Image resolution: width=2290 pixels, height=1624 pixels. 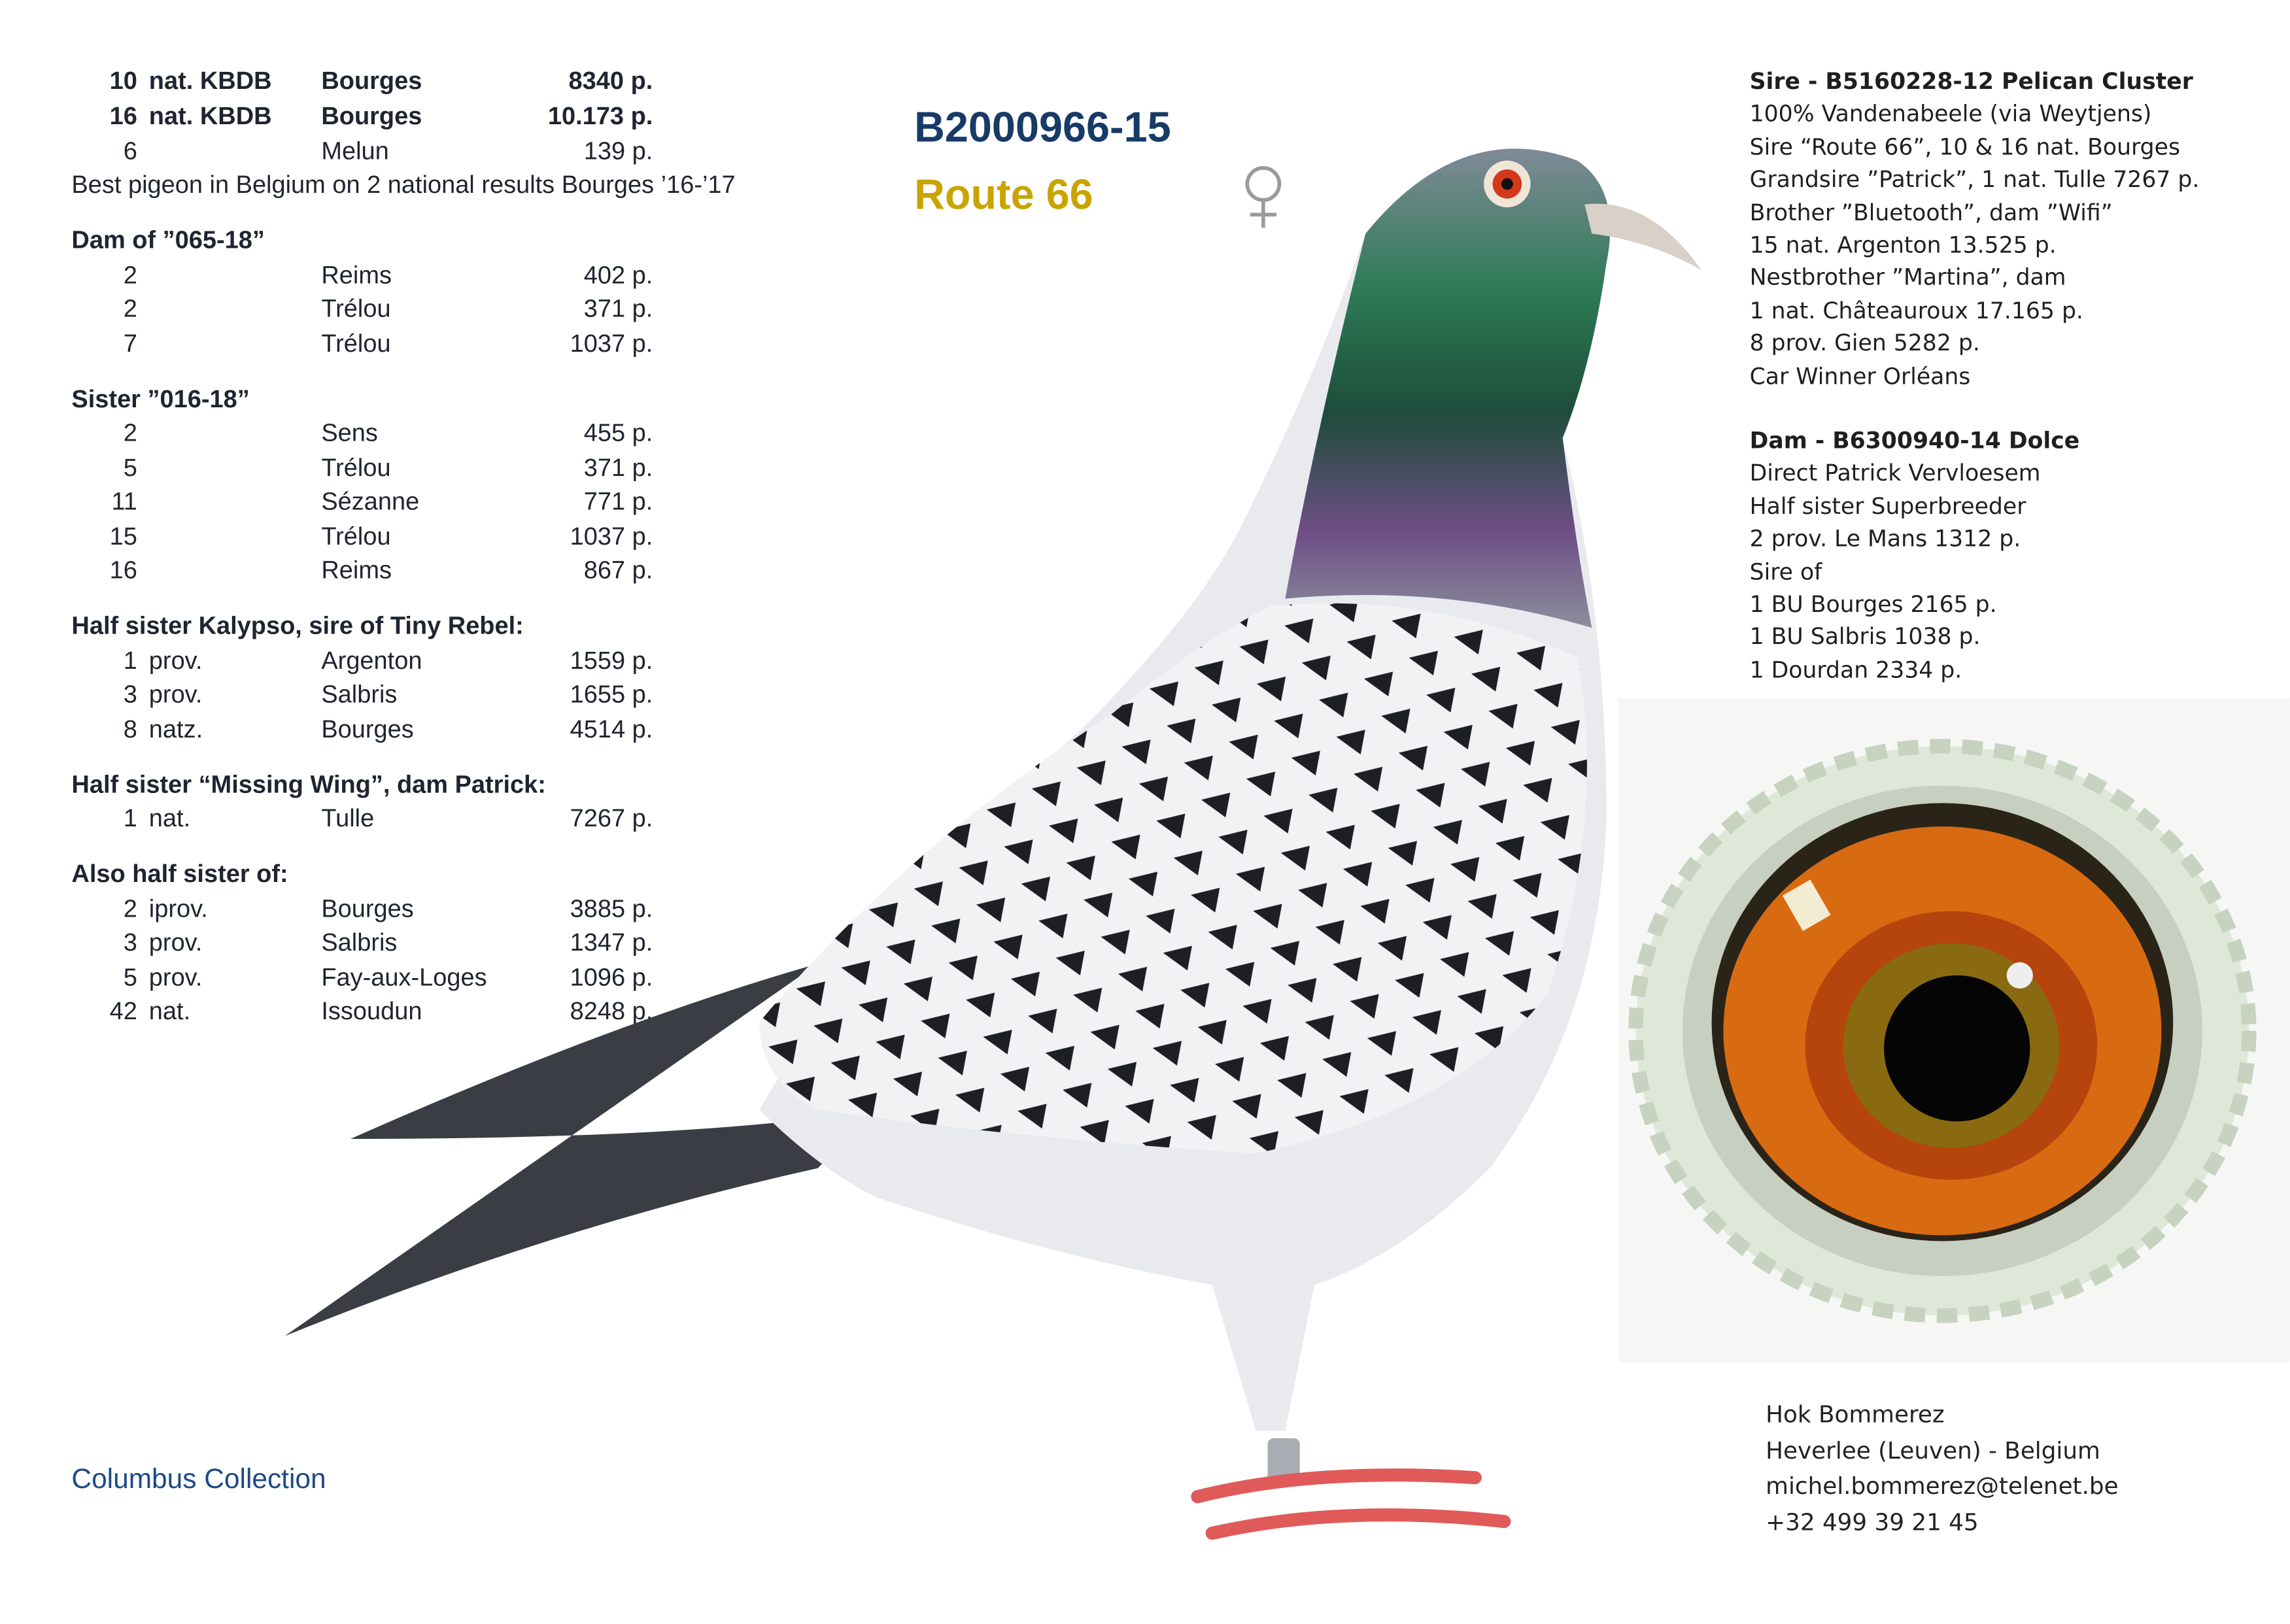 I want to click on result-pigeons: 867 p., so click(x=618, y=570).